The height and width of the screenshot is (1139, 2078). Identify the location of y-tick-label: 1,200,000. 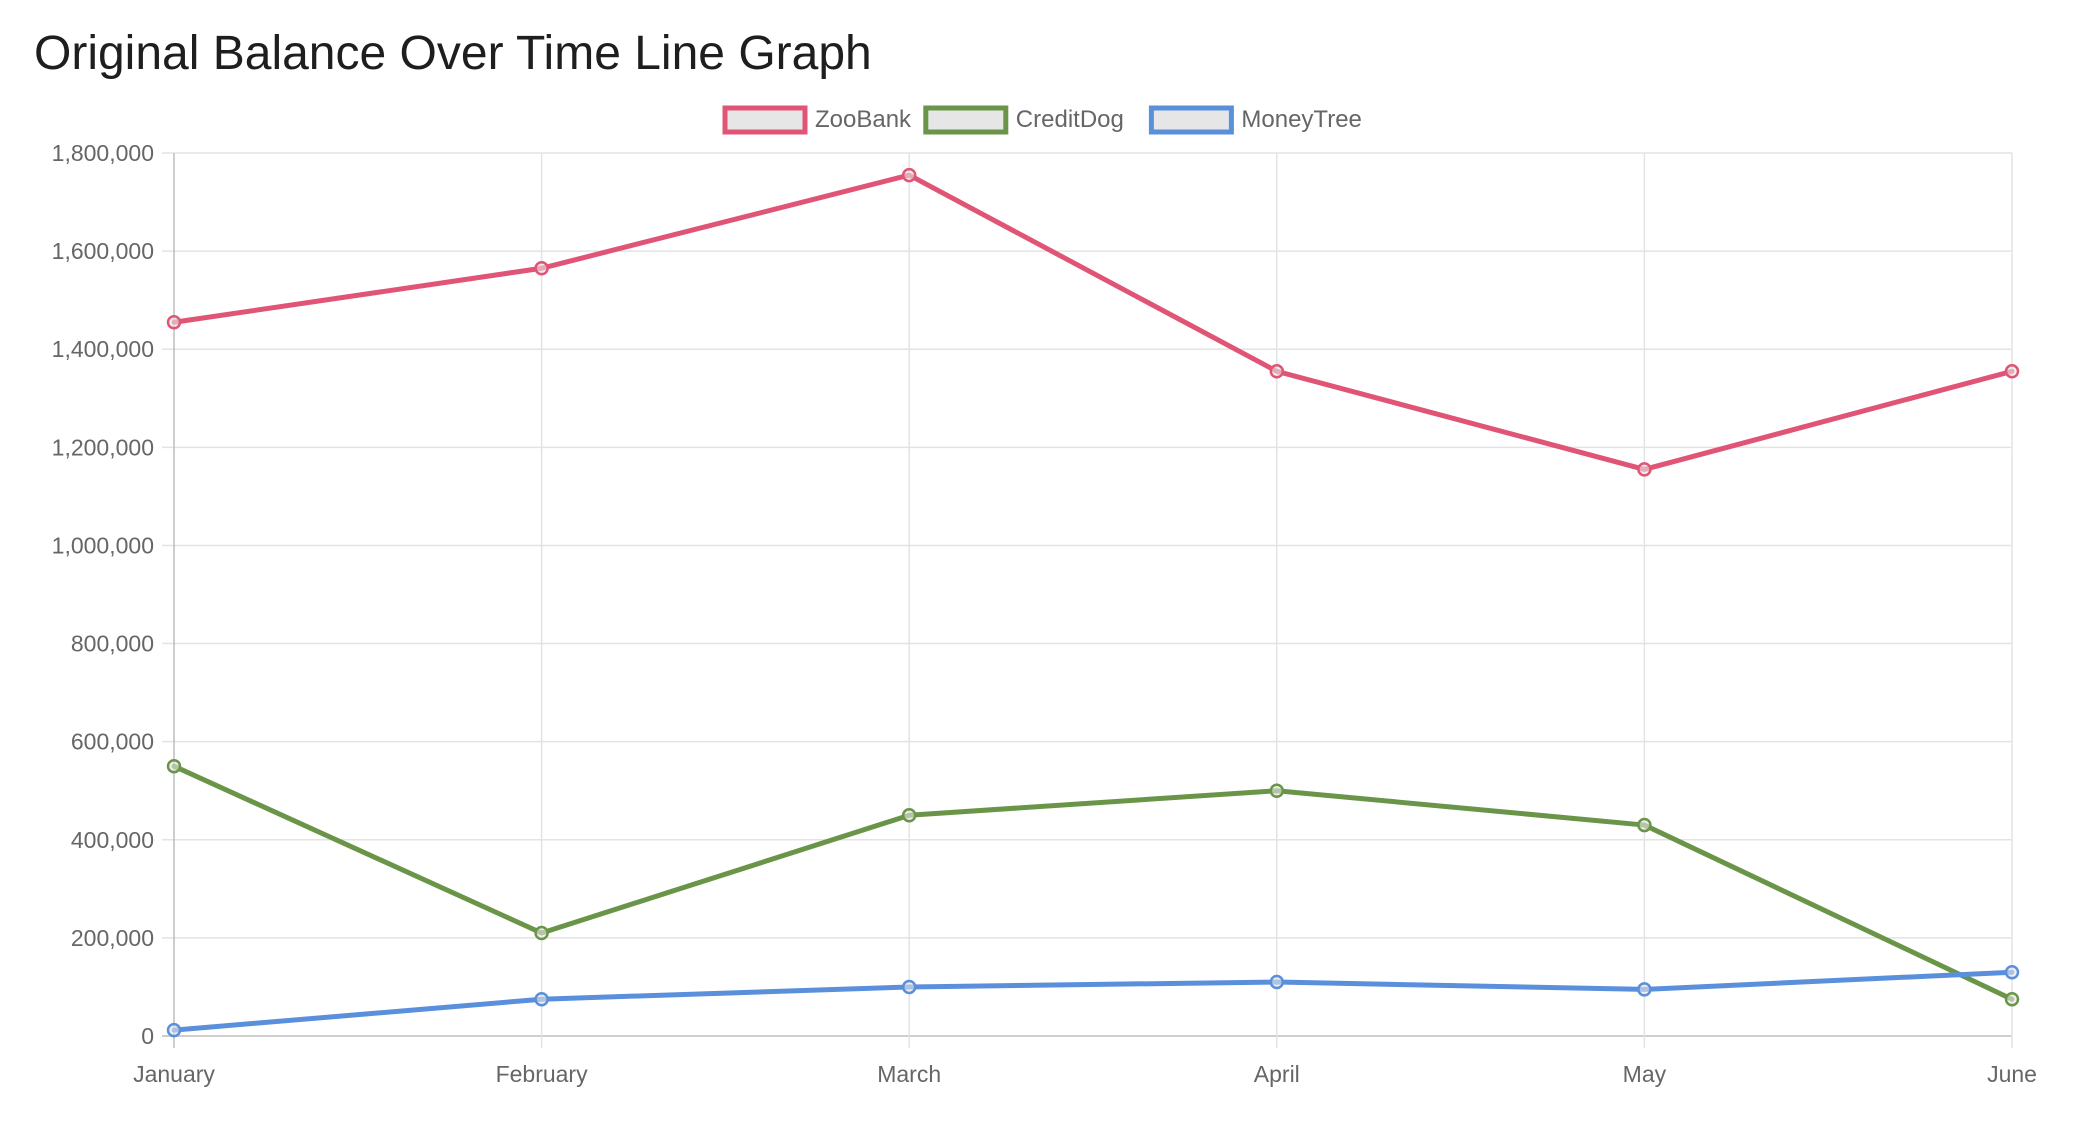
(103, 447).